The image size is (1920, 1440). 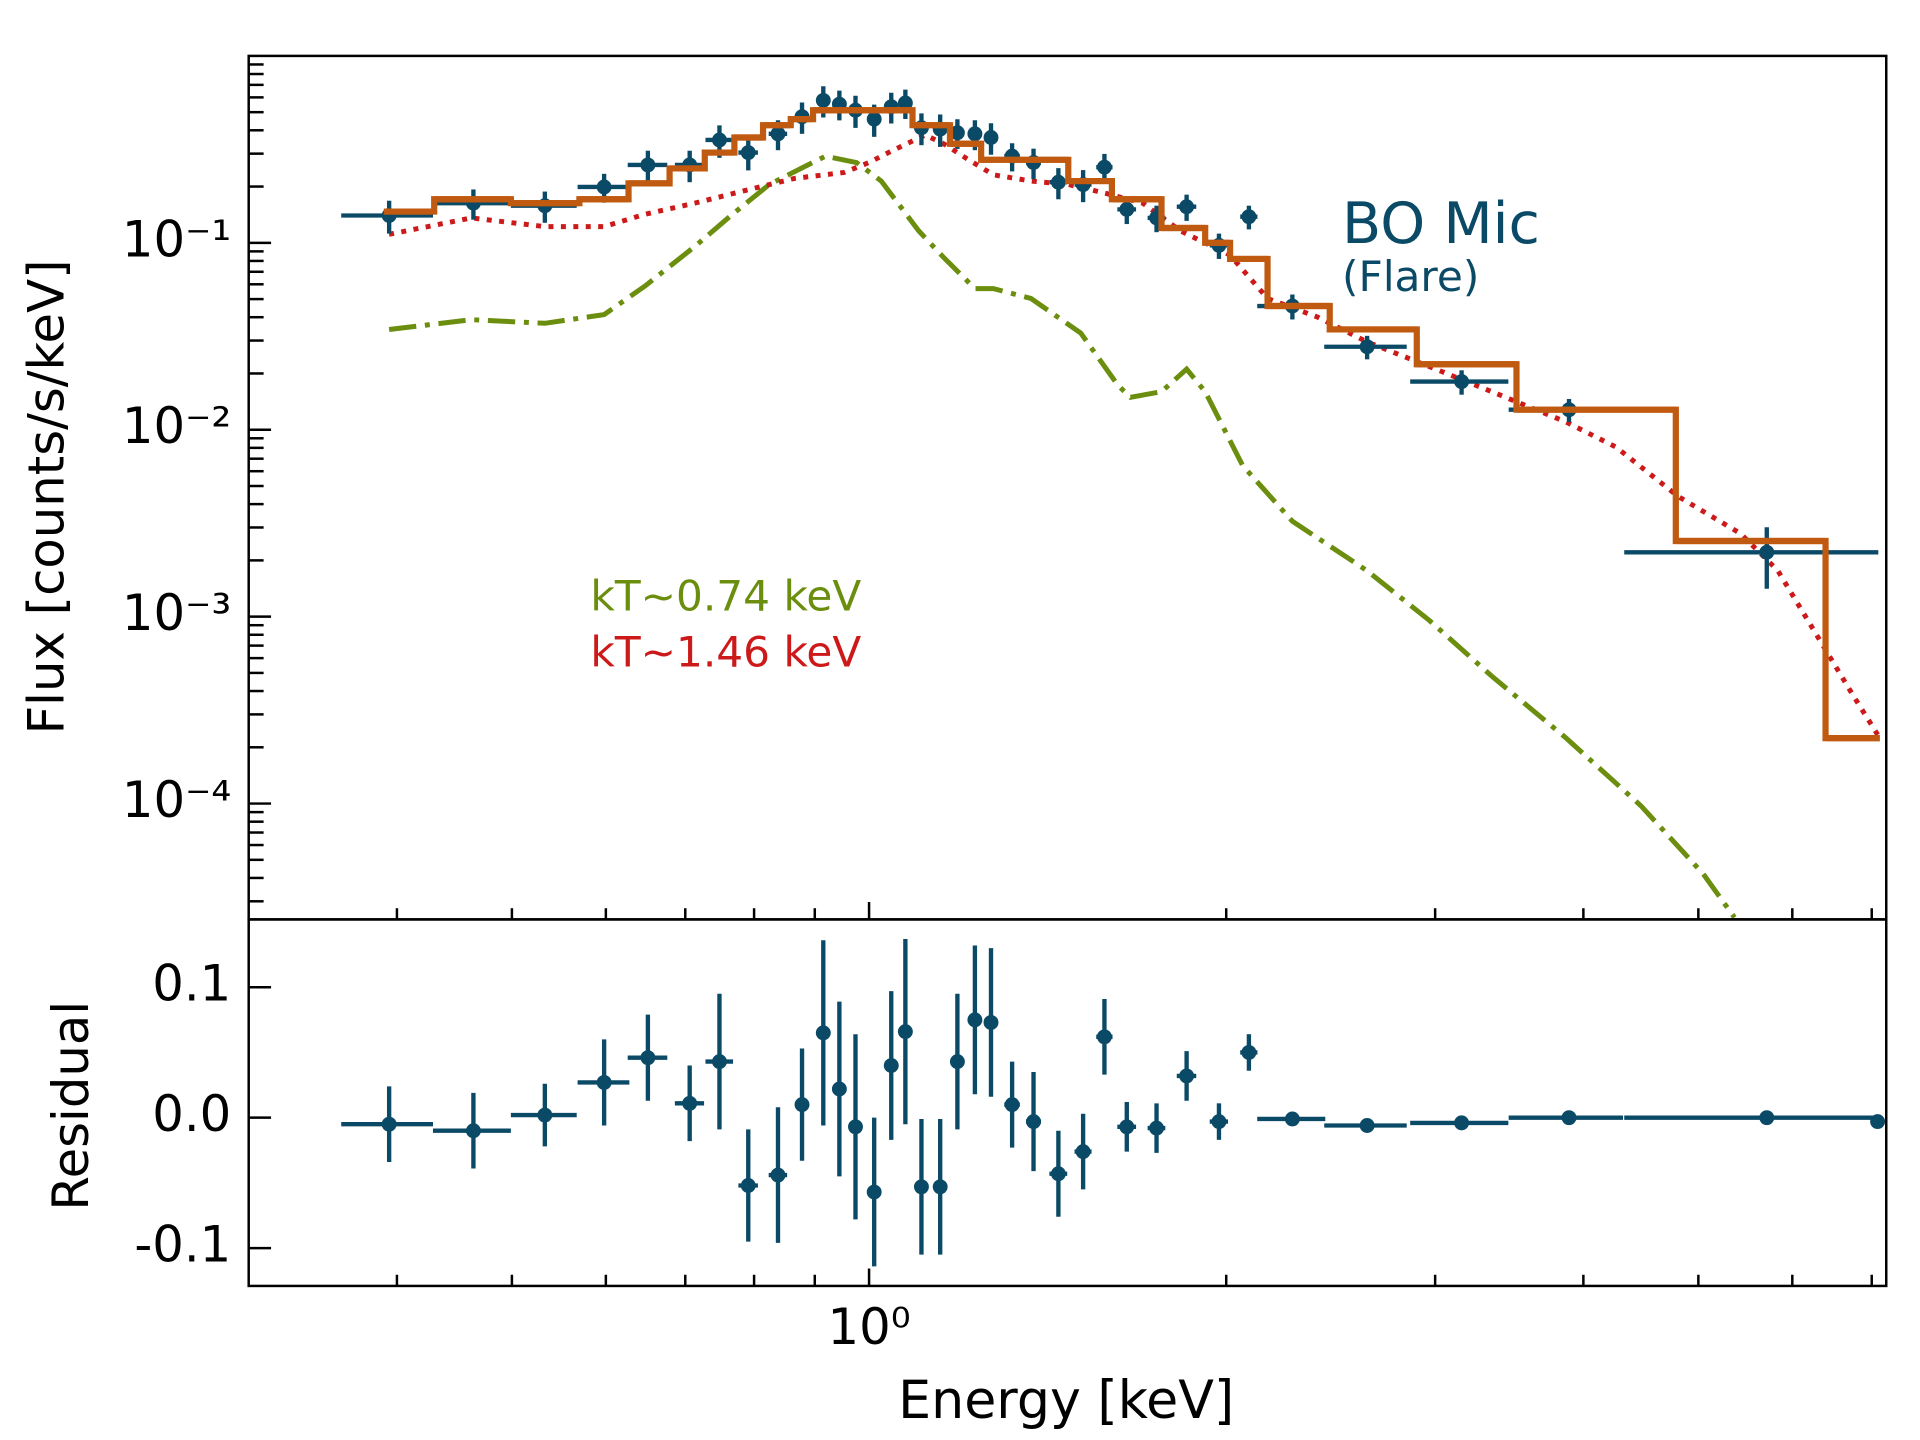 I want to click on y-axis-label: Residual, so click(x=71, y=1106).